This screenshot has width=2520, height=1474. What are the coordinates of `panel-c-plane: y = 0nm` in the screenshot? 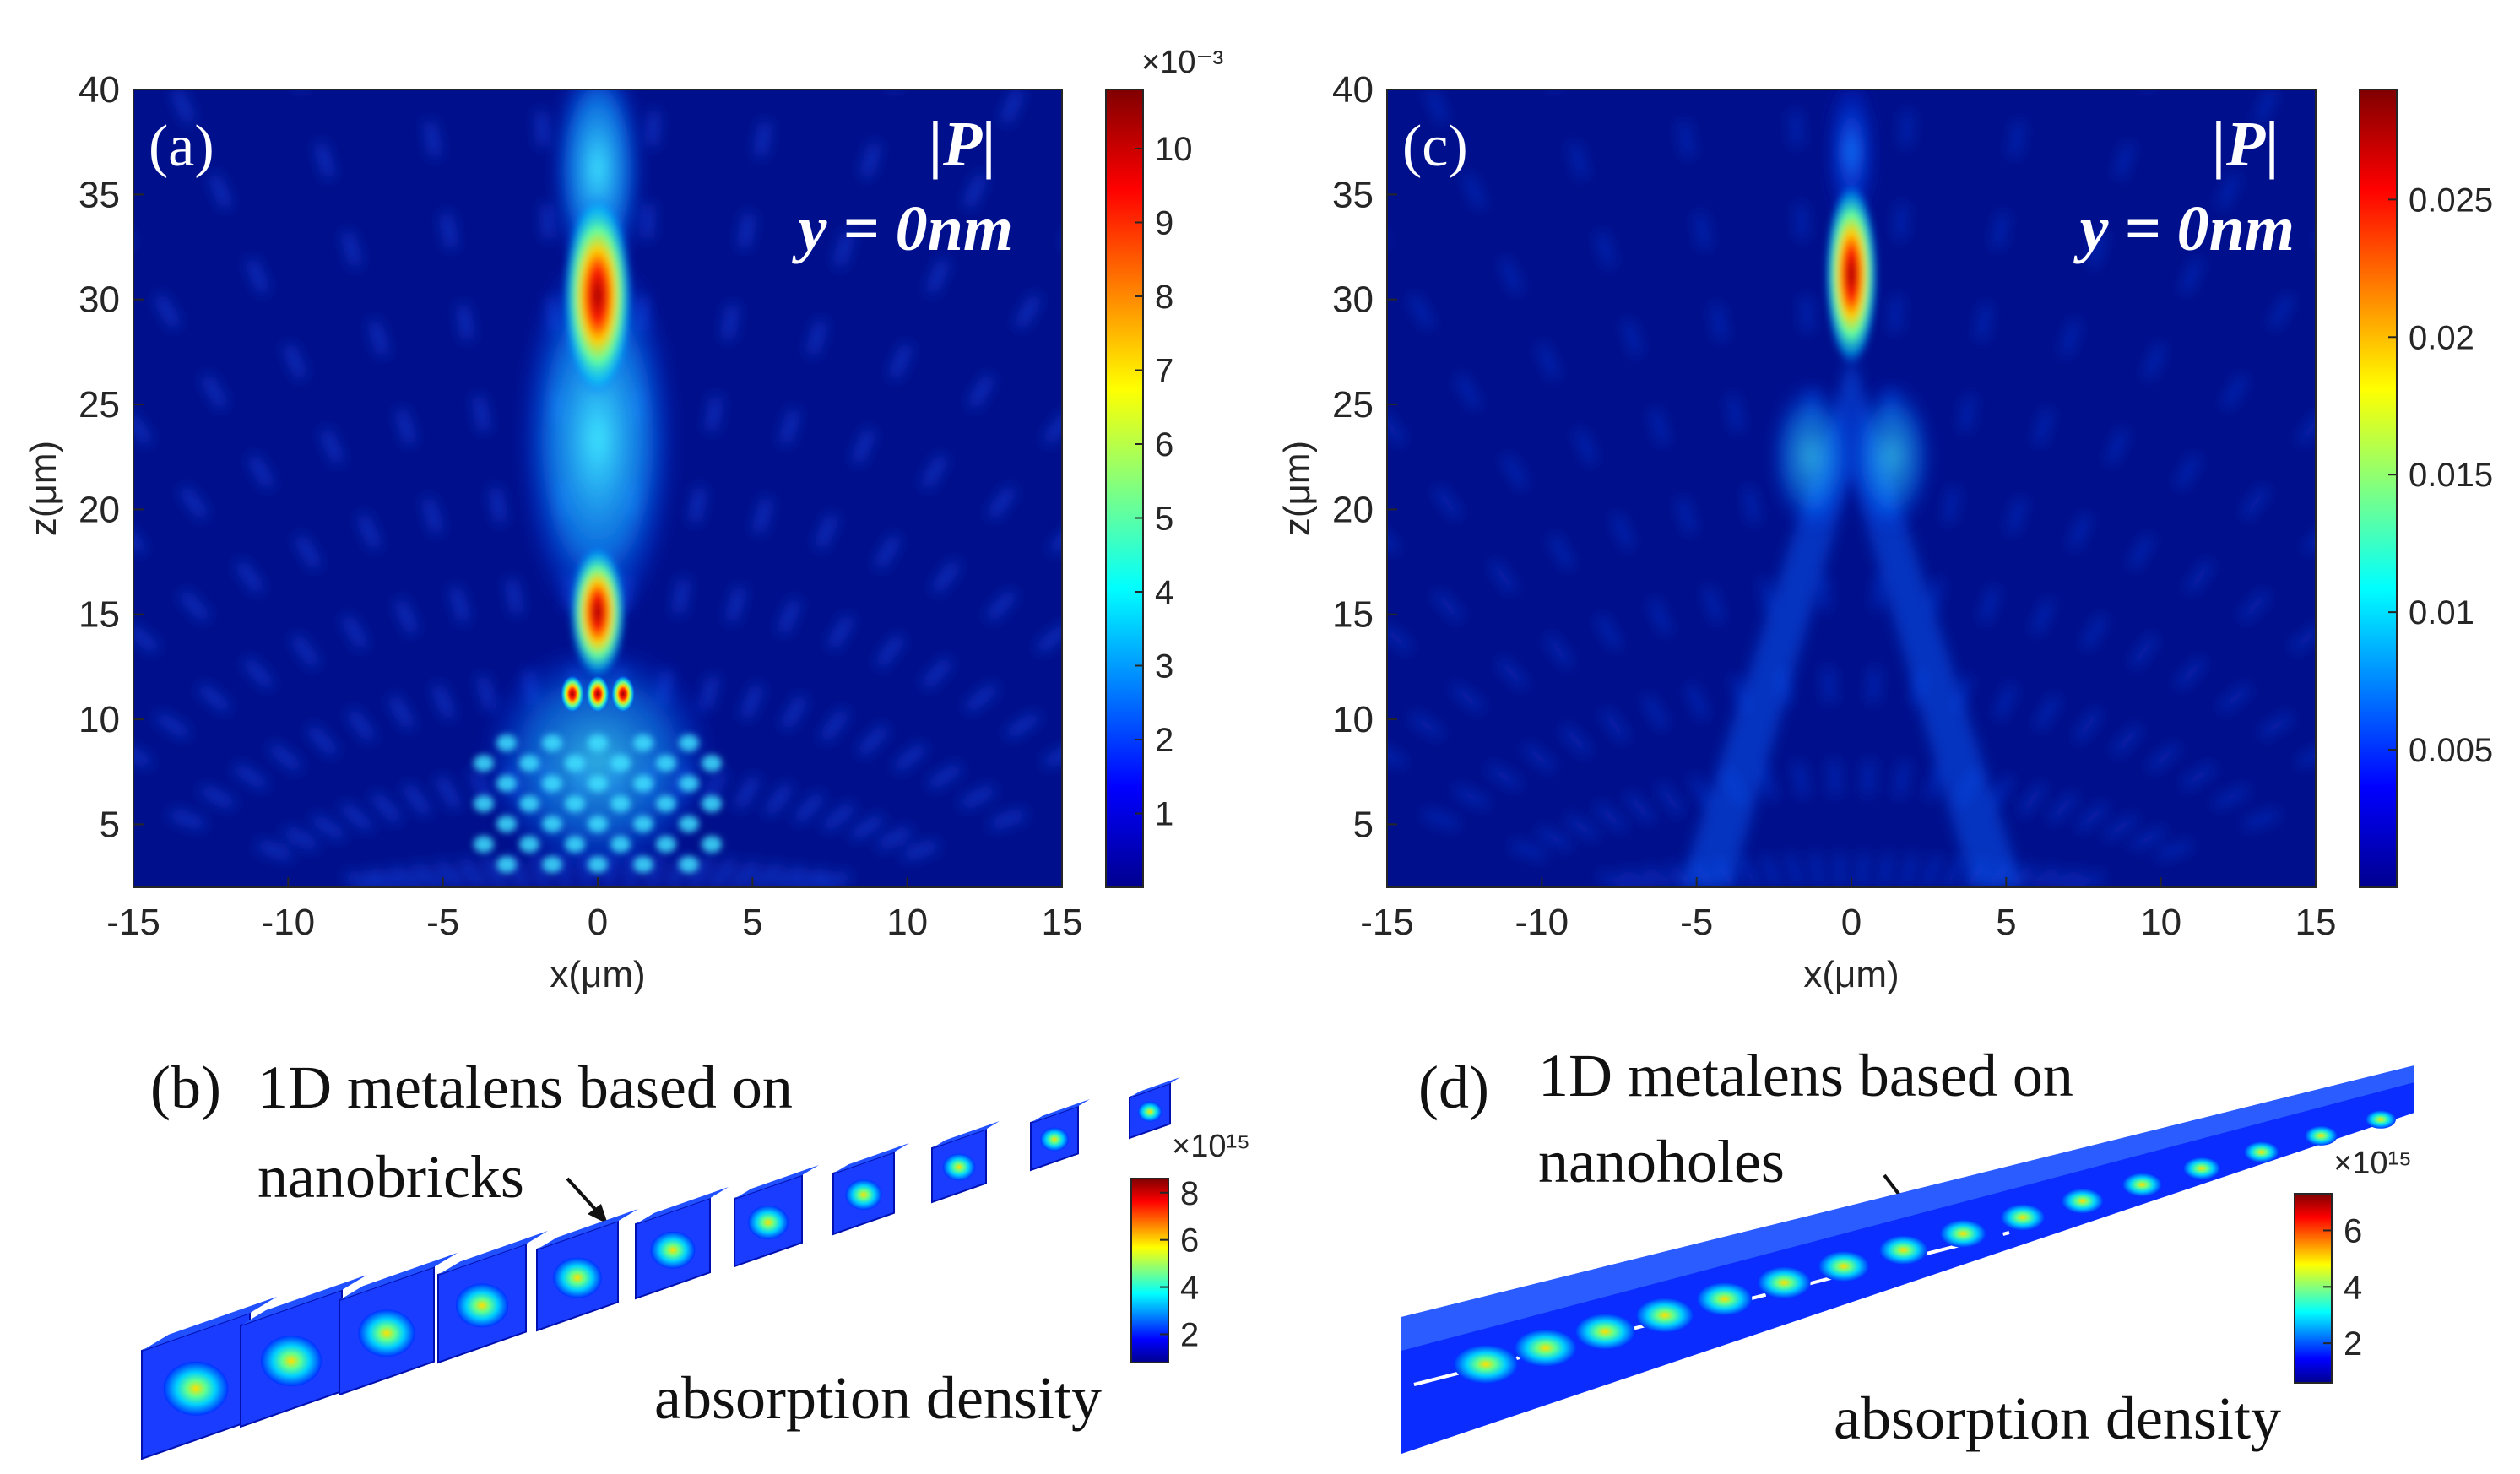 It's located at (2184, 229).